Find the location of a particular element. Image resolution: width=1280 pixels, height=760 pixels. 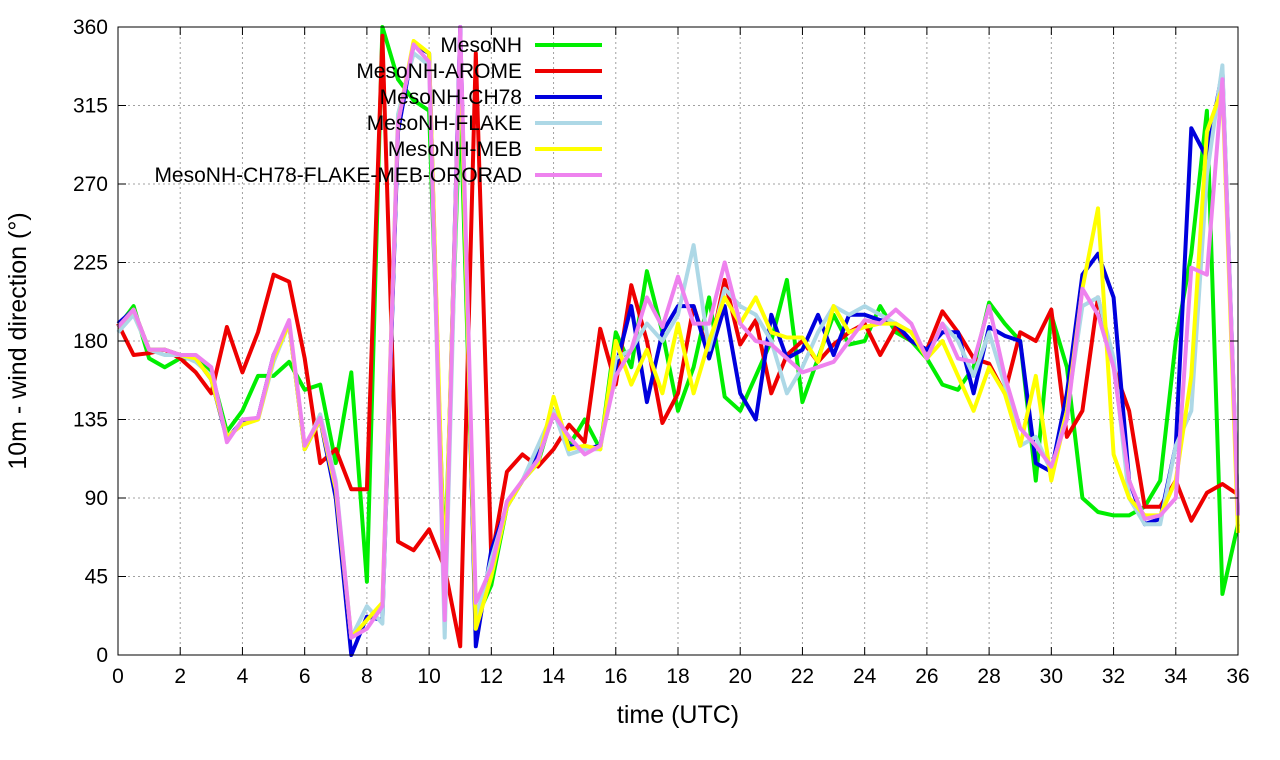

x-tick-label: 0 is located at coordinates (118, 676).